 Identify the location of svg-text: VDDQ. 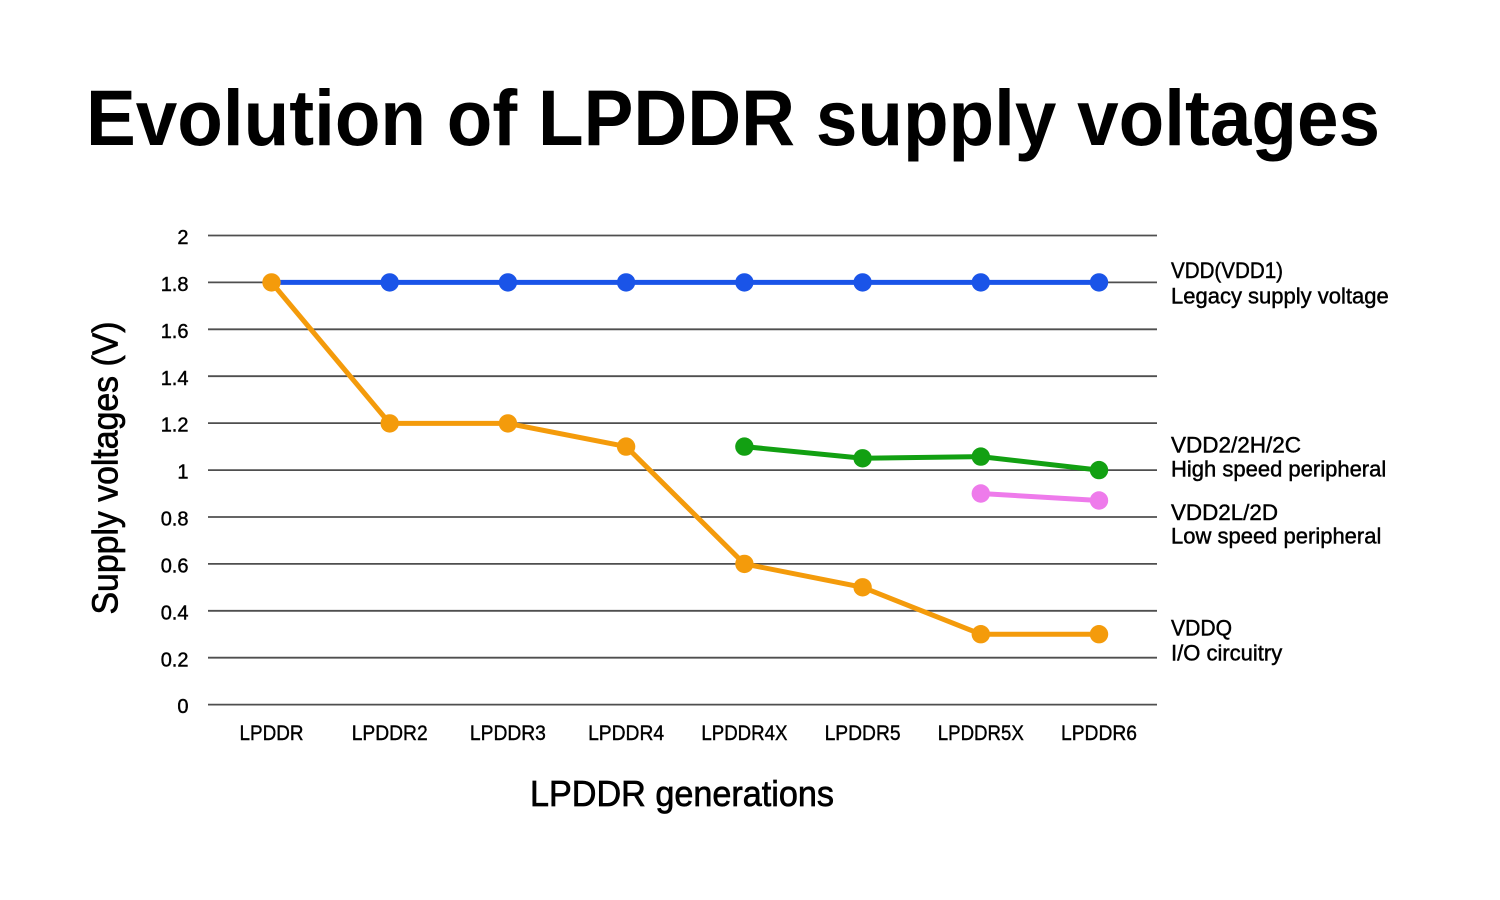
(1201, 628).